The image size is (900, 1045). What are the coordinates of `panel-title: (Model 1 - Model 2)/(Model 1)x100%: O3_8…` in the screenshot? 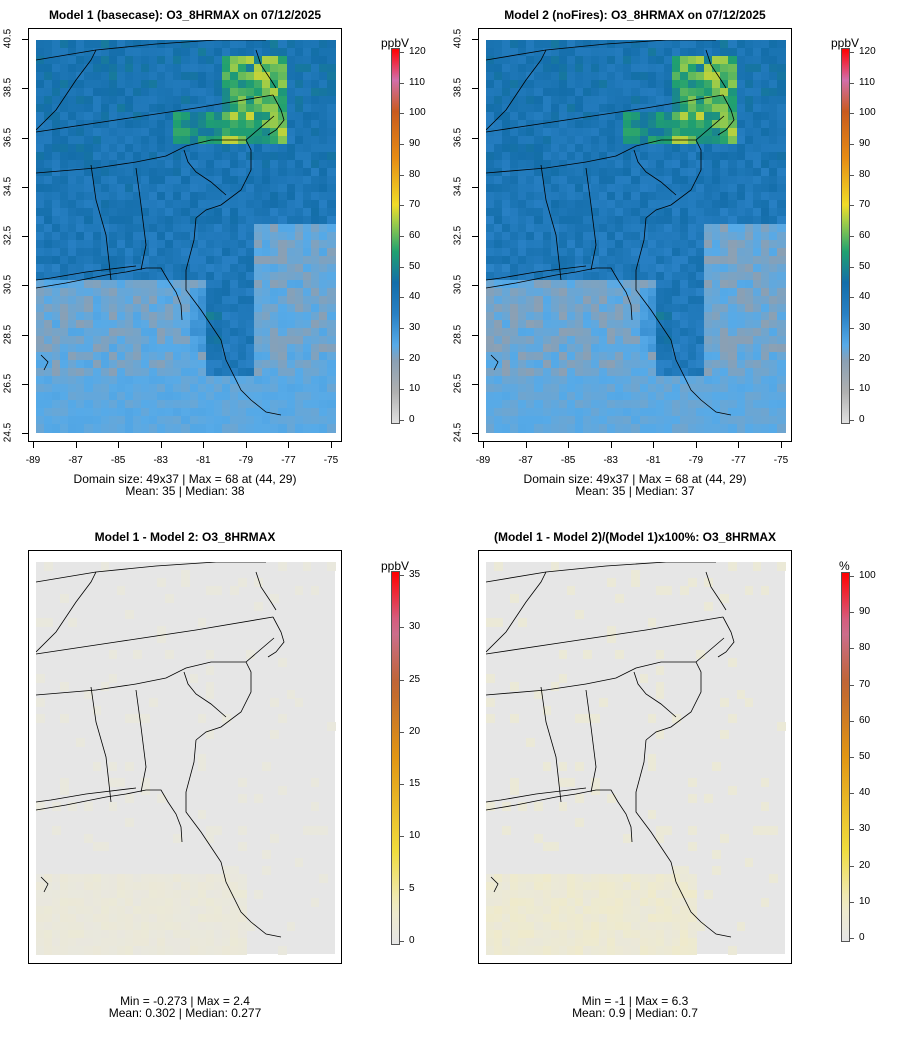 It's located at (635, 537).